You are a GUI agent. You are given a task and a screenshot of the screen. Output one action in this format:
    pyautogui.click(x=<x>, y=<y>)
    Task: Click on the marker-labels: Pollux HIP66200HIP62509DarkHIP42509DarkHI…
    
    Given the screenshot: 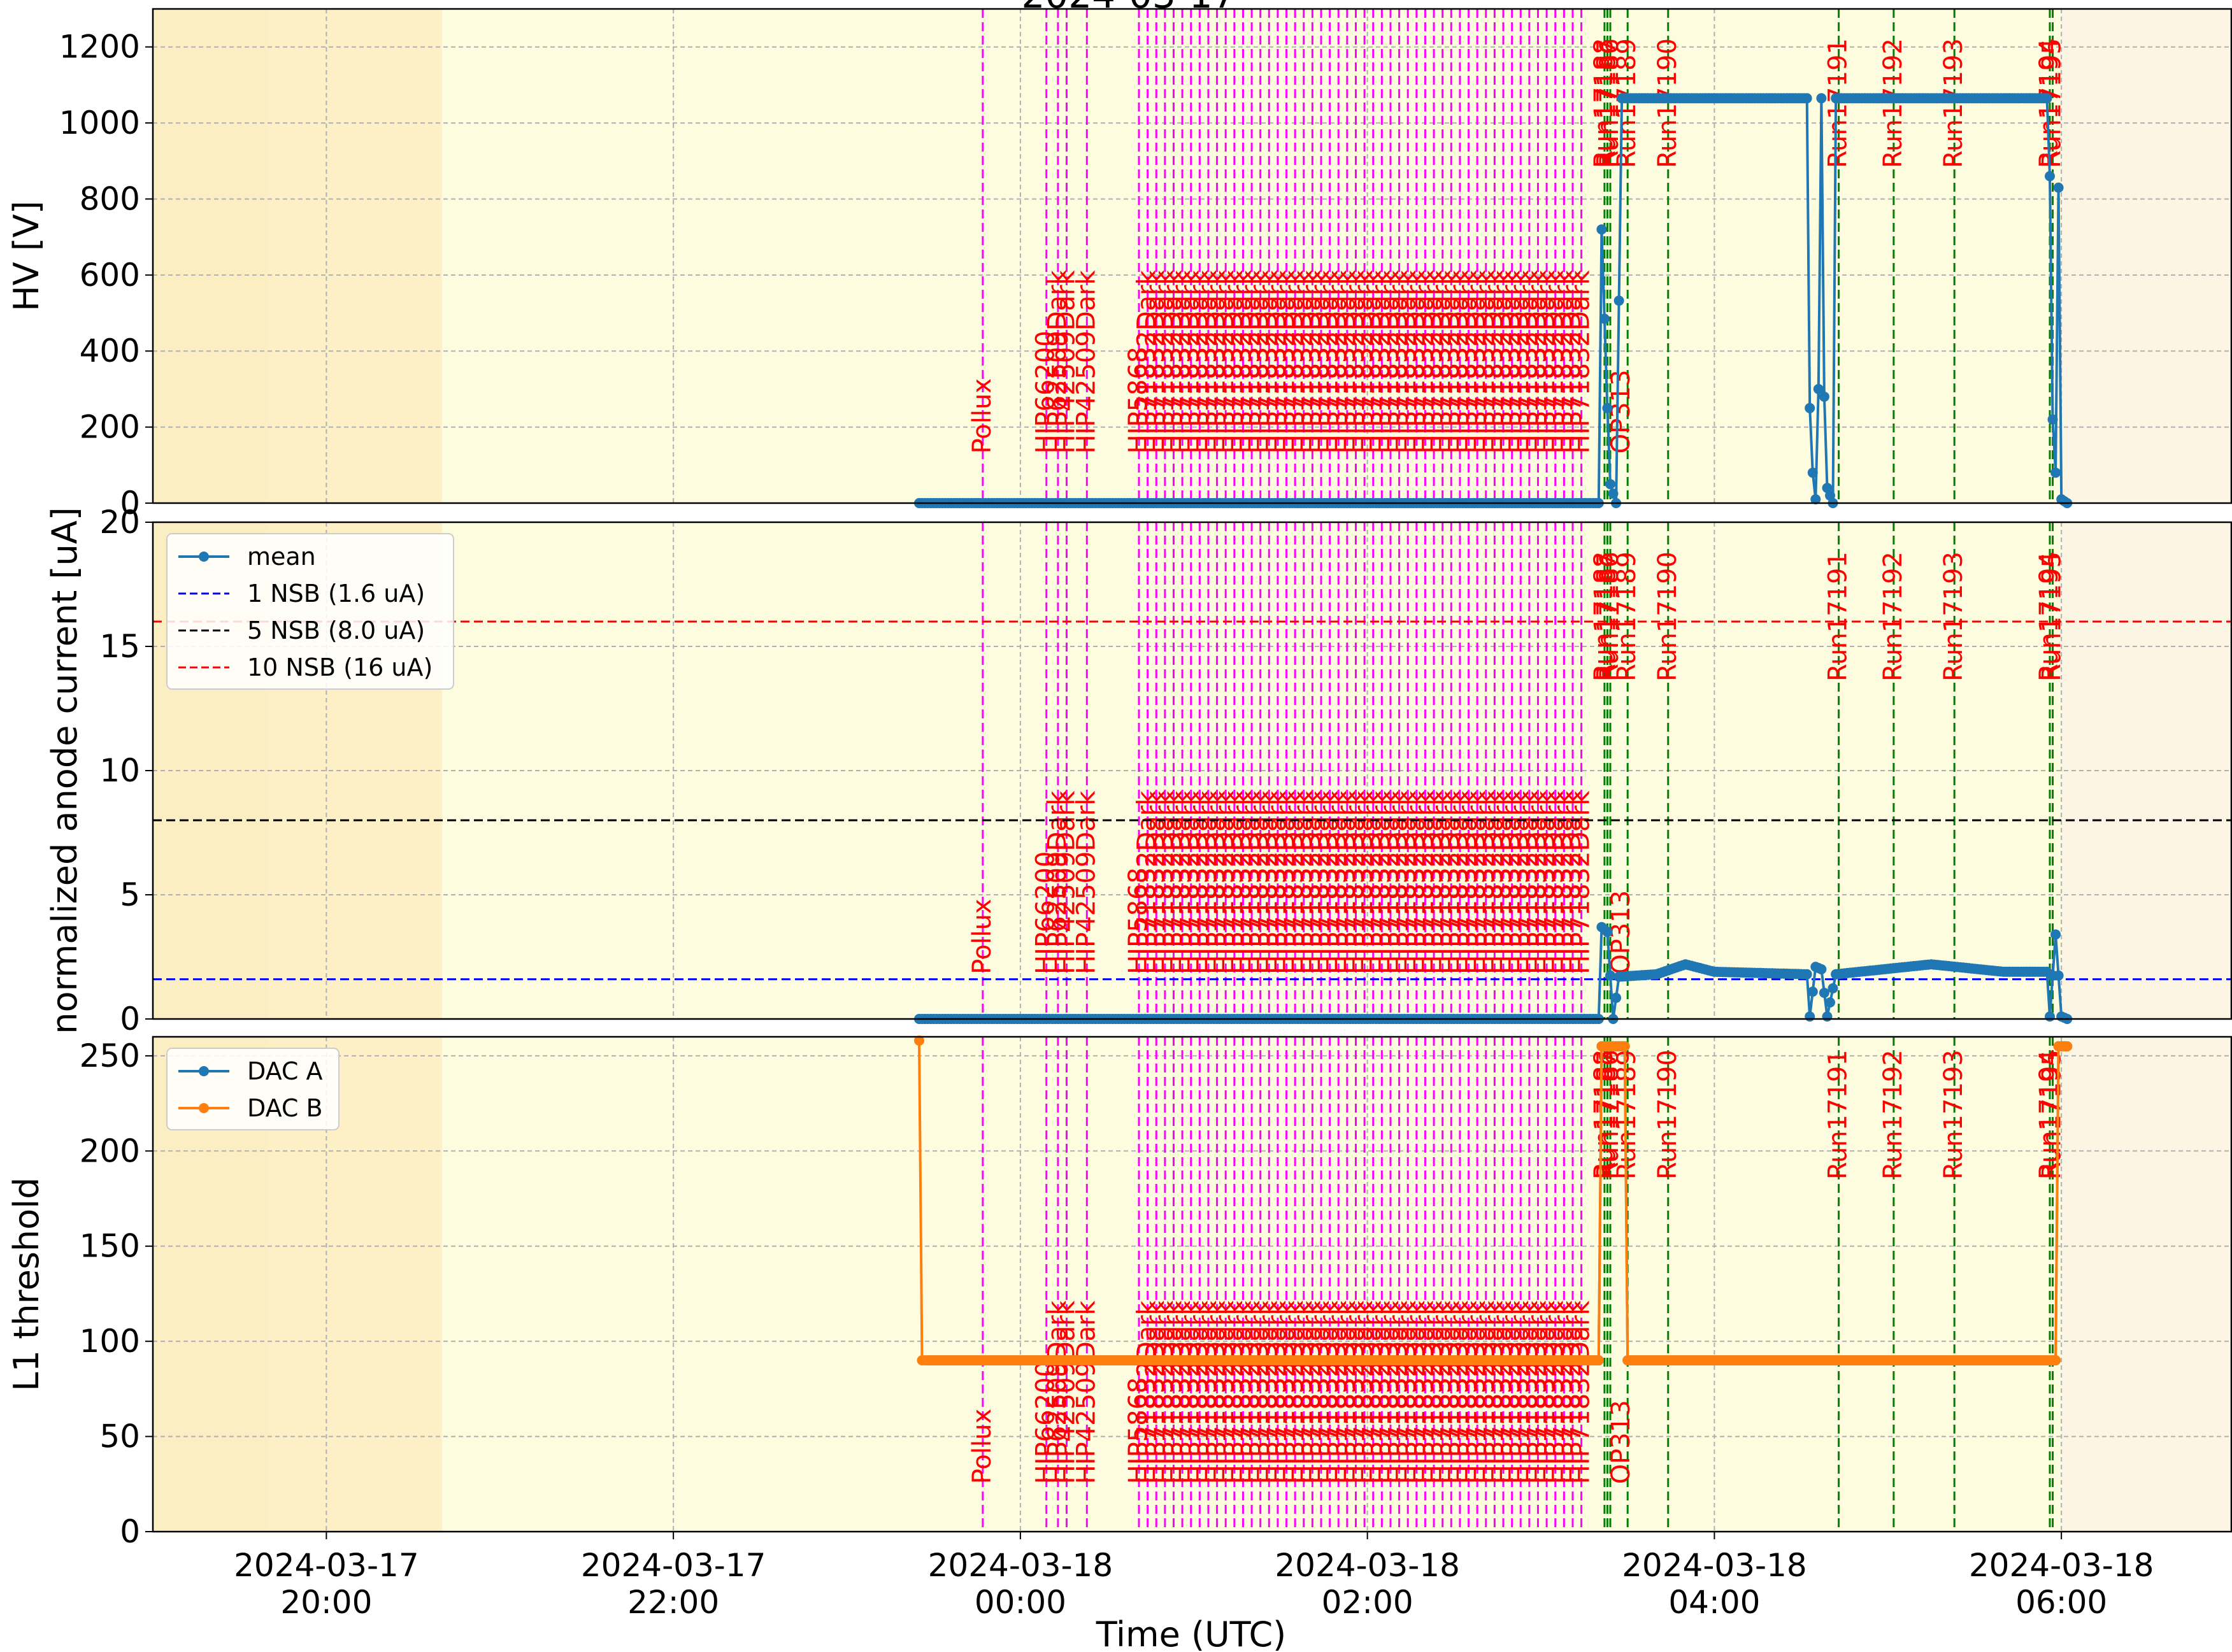 What is the action you would take?
    pyautogui.click(x=1517, y=245)
    